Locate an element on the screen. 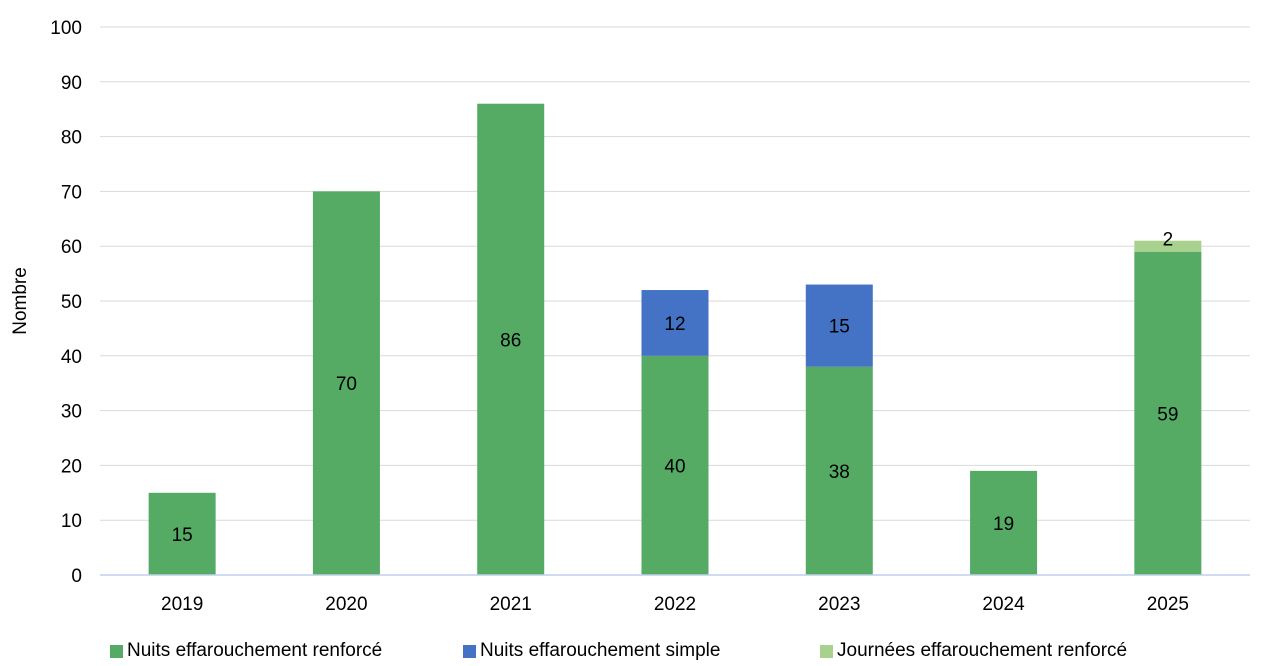 This screenshot has width=1264, height=666. y-tick-label: 60 is located at coordinates (71, 247).